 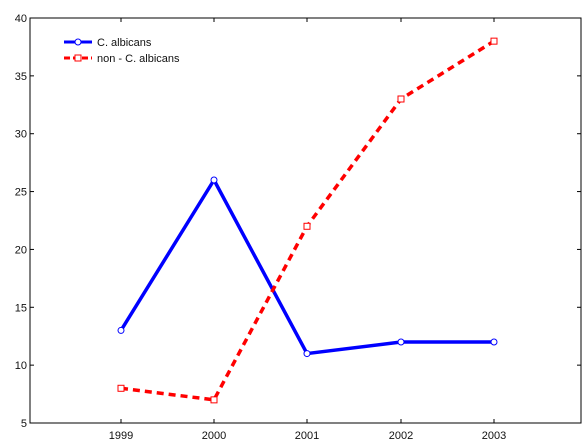 What do you see at coordinates (21, 366) in the screenshot?
I see `y-tick-label: 10` at bounding box center [21, 366].